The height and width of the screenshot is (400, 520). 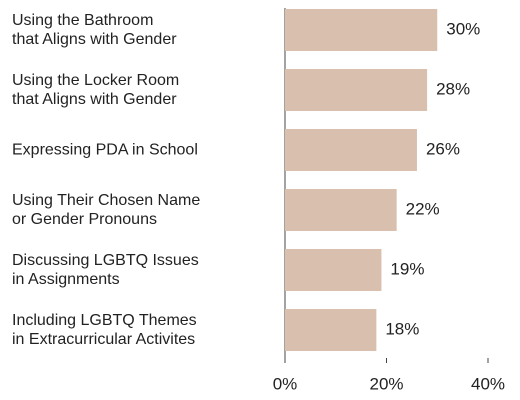 What do you see at coordinates (443, 148) in the screenshot?
I see `value-label: 26%` at bounding box center [443, 148].